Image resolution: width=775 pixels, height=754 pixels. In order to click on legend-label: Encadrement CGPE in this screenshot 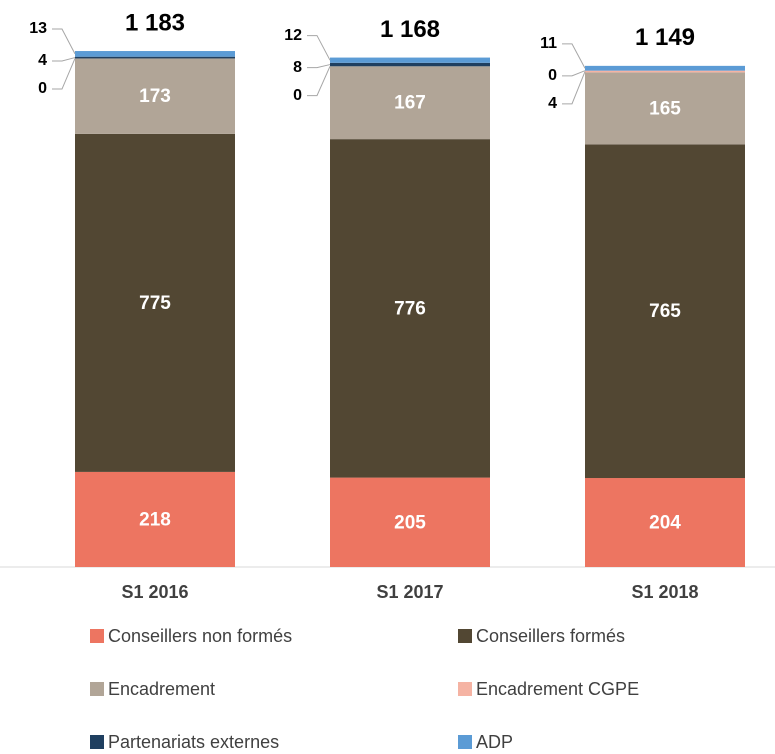, I will do `click(557, 689)`.